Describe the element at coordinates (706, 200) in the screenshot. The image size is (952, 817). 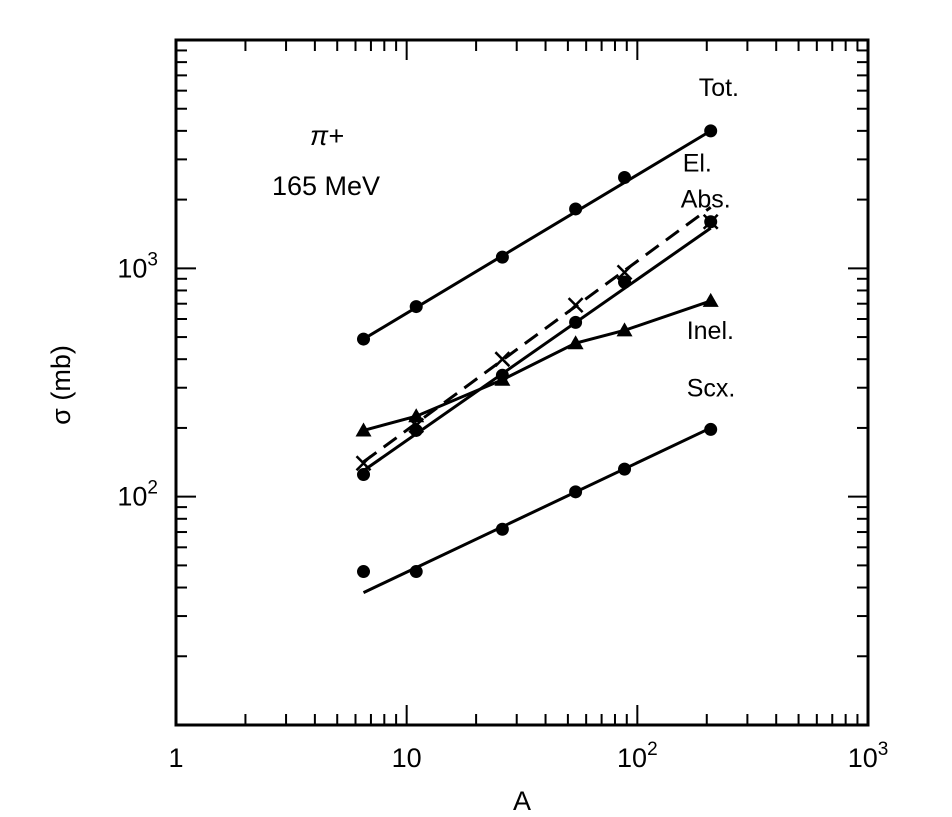
I see `series-label-abs: Abs.` at that location.